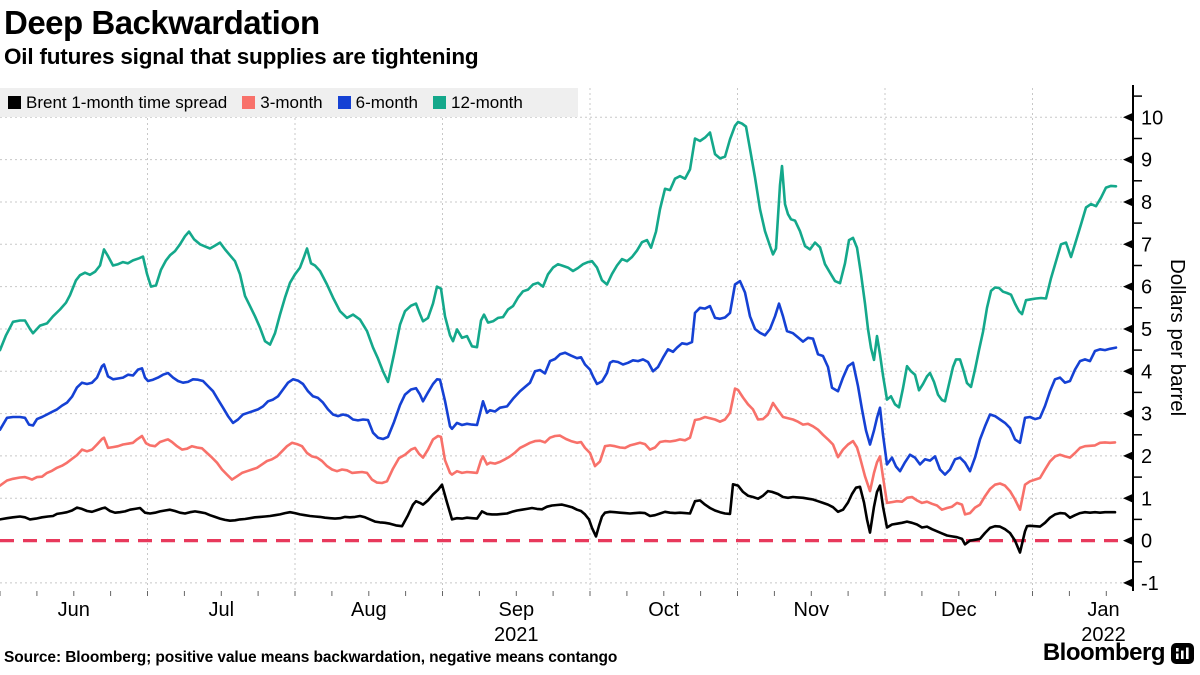 This screenshot has width=1200, height=675. Describe the element at coordinates (558, 518) in the screenshot. I see `series-line-brent-1-month-time-spread` at that location.